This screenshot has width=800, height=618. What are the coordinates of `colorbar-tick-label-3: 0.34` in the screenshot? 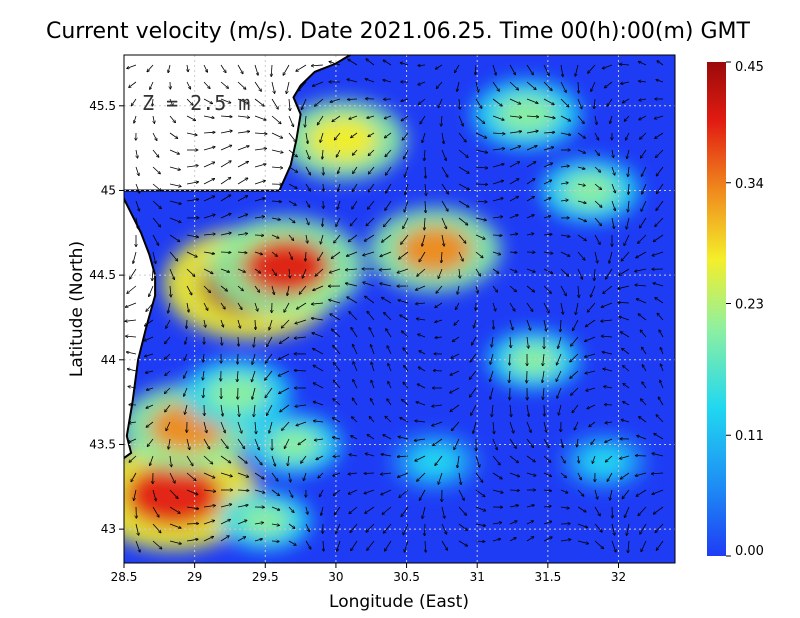 It's located at (749, 184).